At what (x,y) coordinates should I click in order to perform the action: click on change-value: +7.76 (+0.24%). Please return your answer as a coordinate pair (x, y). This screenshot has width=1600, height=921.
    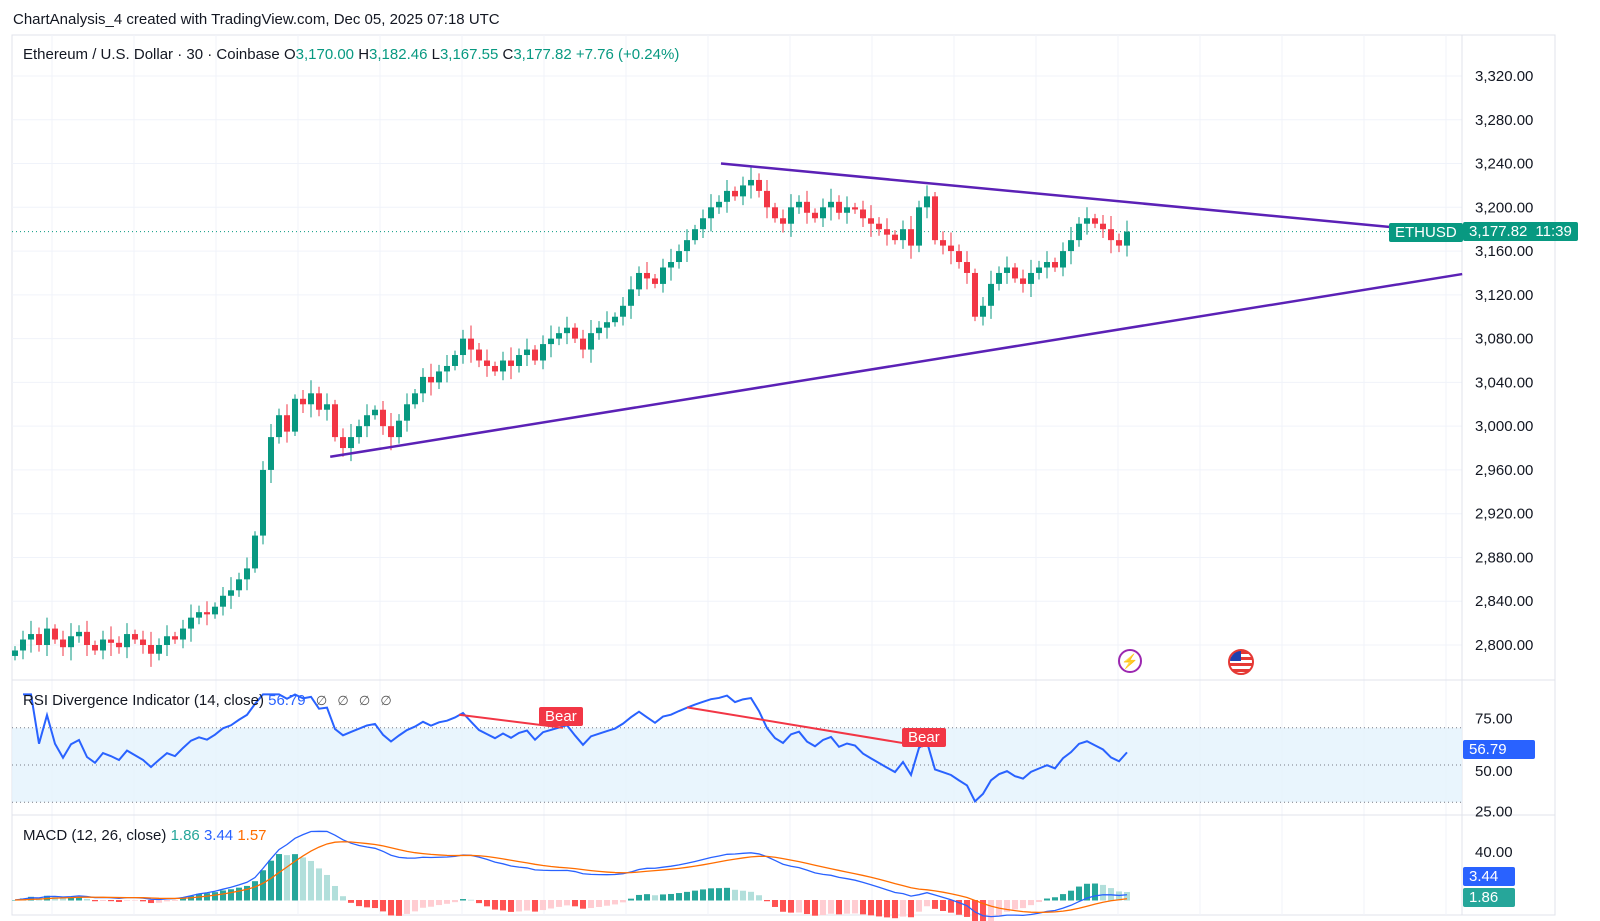
    Looking at the image, I should click on (627, 54).